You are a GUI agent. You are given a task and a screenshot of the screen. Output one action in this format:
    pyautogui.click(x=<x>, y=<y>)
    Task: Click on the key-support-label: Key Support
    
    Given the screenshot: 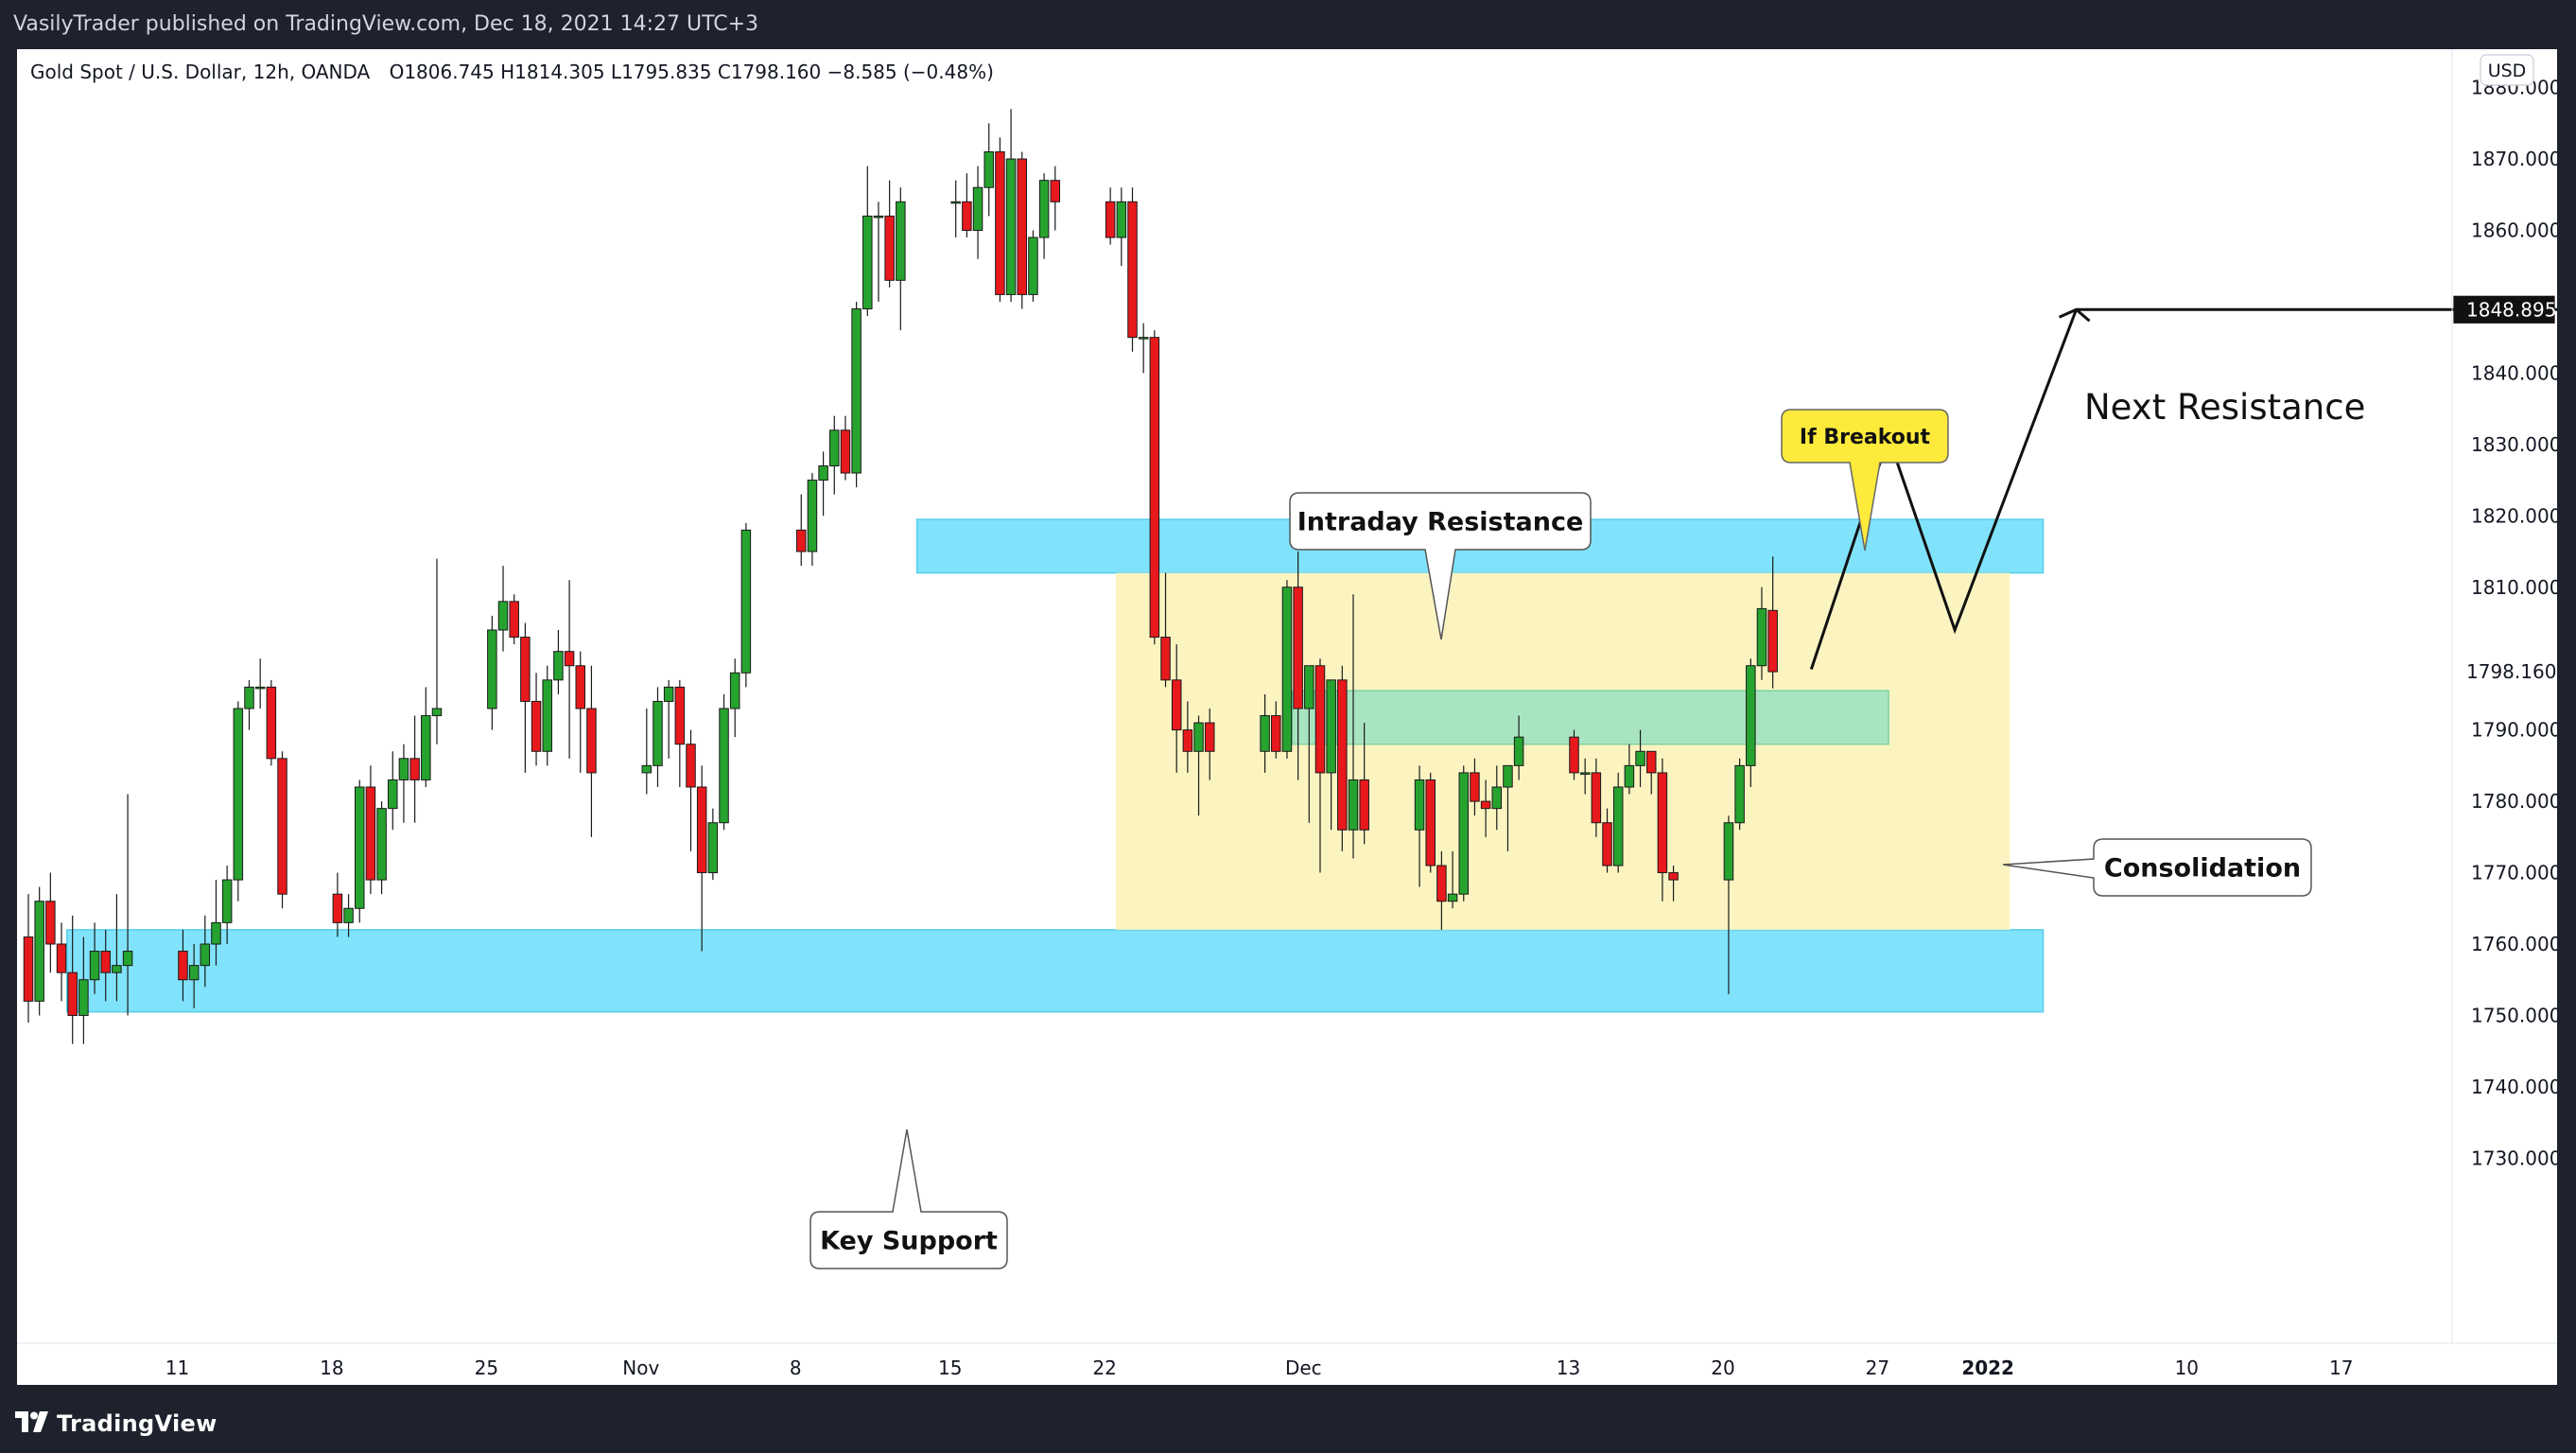 What is the action you would take?
    pyautogui.click(x=908, y=1199)
    